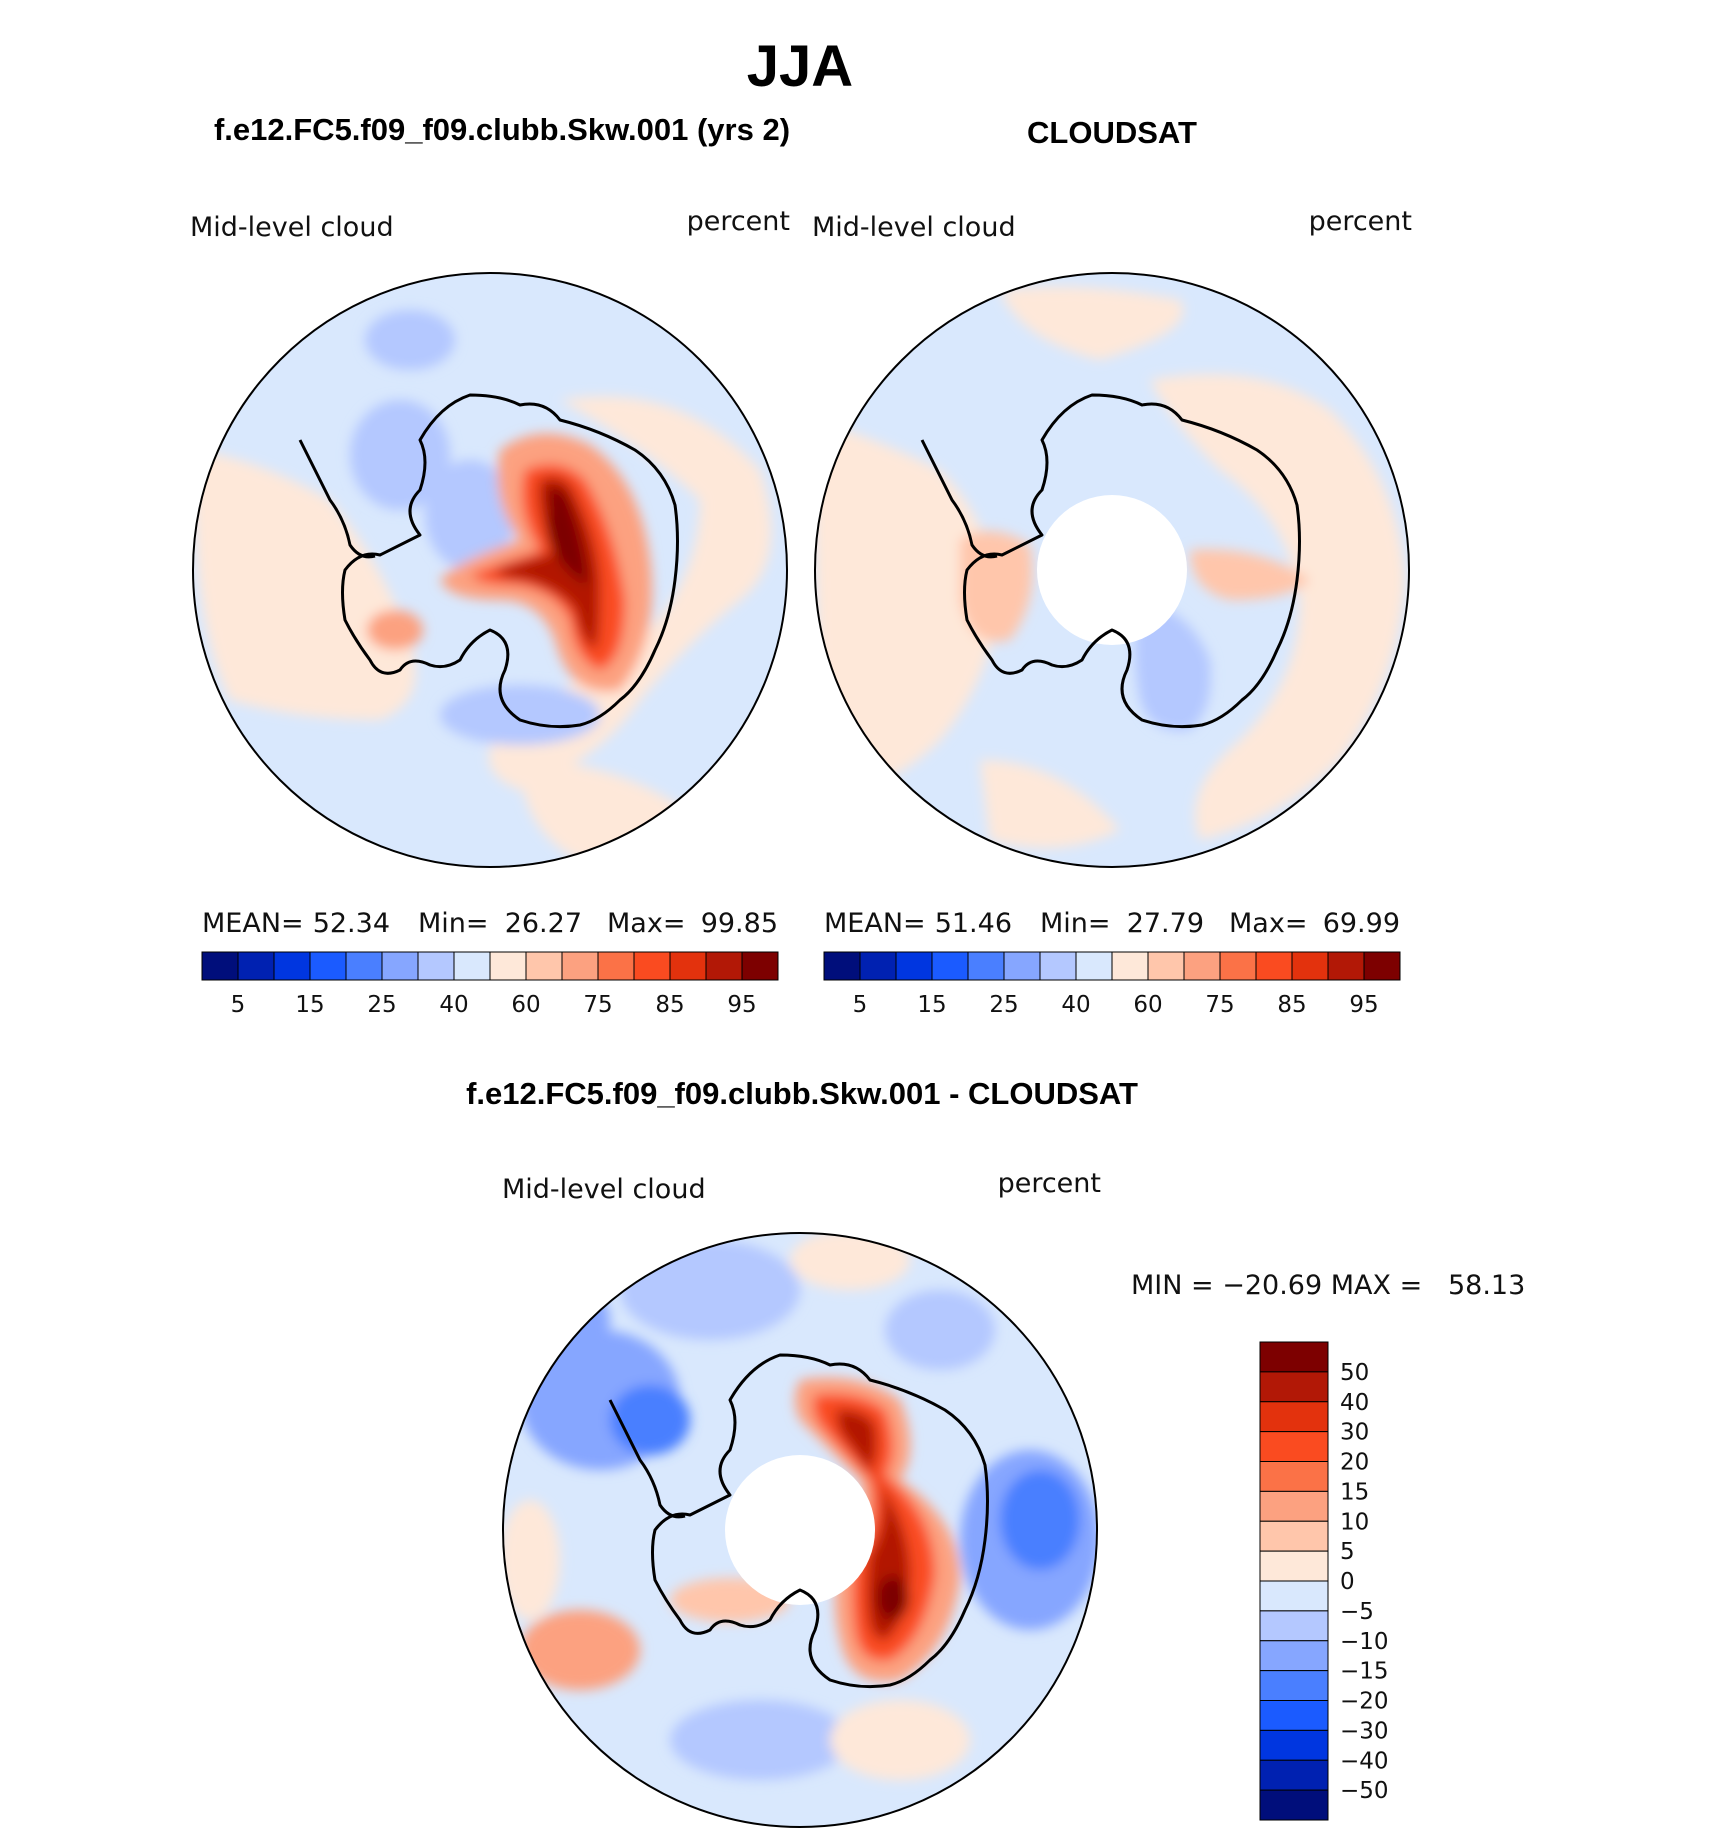 The width and height of the screenshot is (1710, 1839). Describe the element at coordinates (973, 923) in the screenshot. I see `panel-right-mean-value: 51.46` at that location.